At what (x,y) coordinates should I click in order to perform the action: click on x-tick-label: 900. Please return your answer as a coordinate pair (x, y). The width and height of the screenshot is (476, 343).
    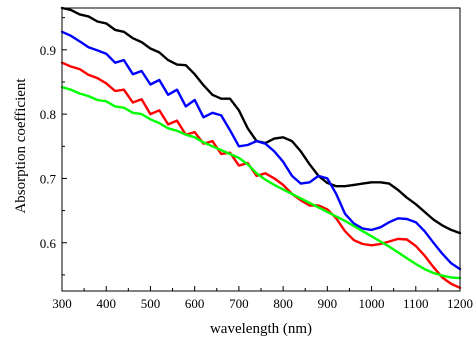
    Looking at the image, I should click on (328, 303).